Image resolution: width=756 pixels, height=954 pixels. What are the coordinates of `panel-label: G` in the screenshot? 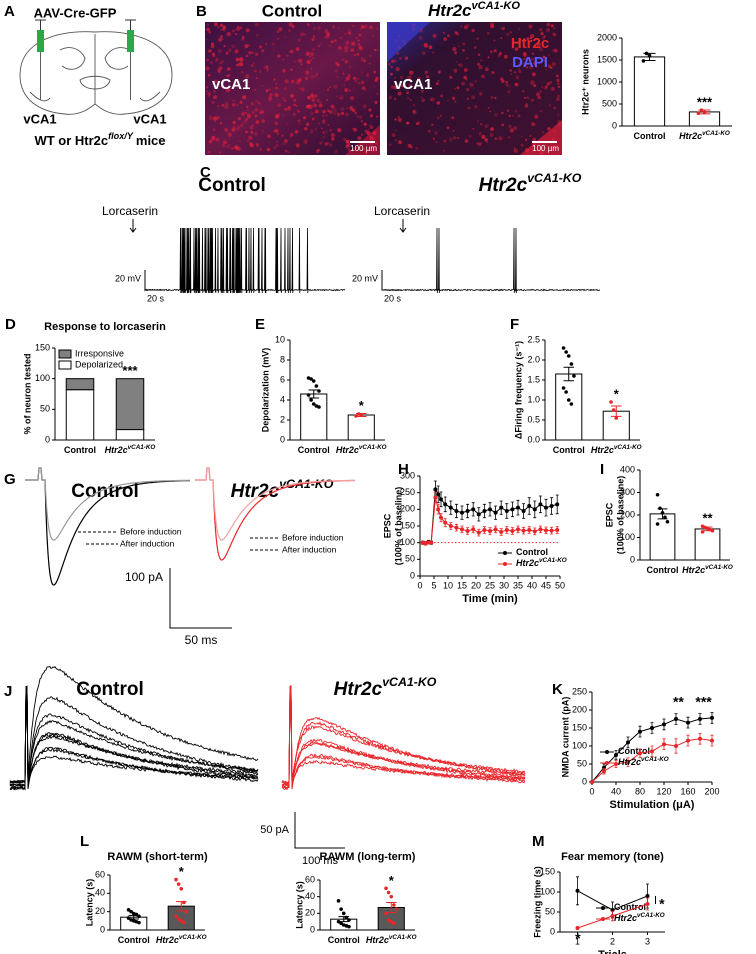 It's located at (10, 479).